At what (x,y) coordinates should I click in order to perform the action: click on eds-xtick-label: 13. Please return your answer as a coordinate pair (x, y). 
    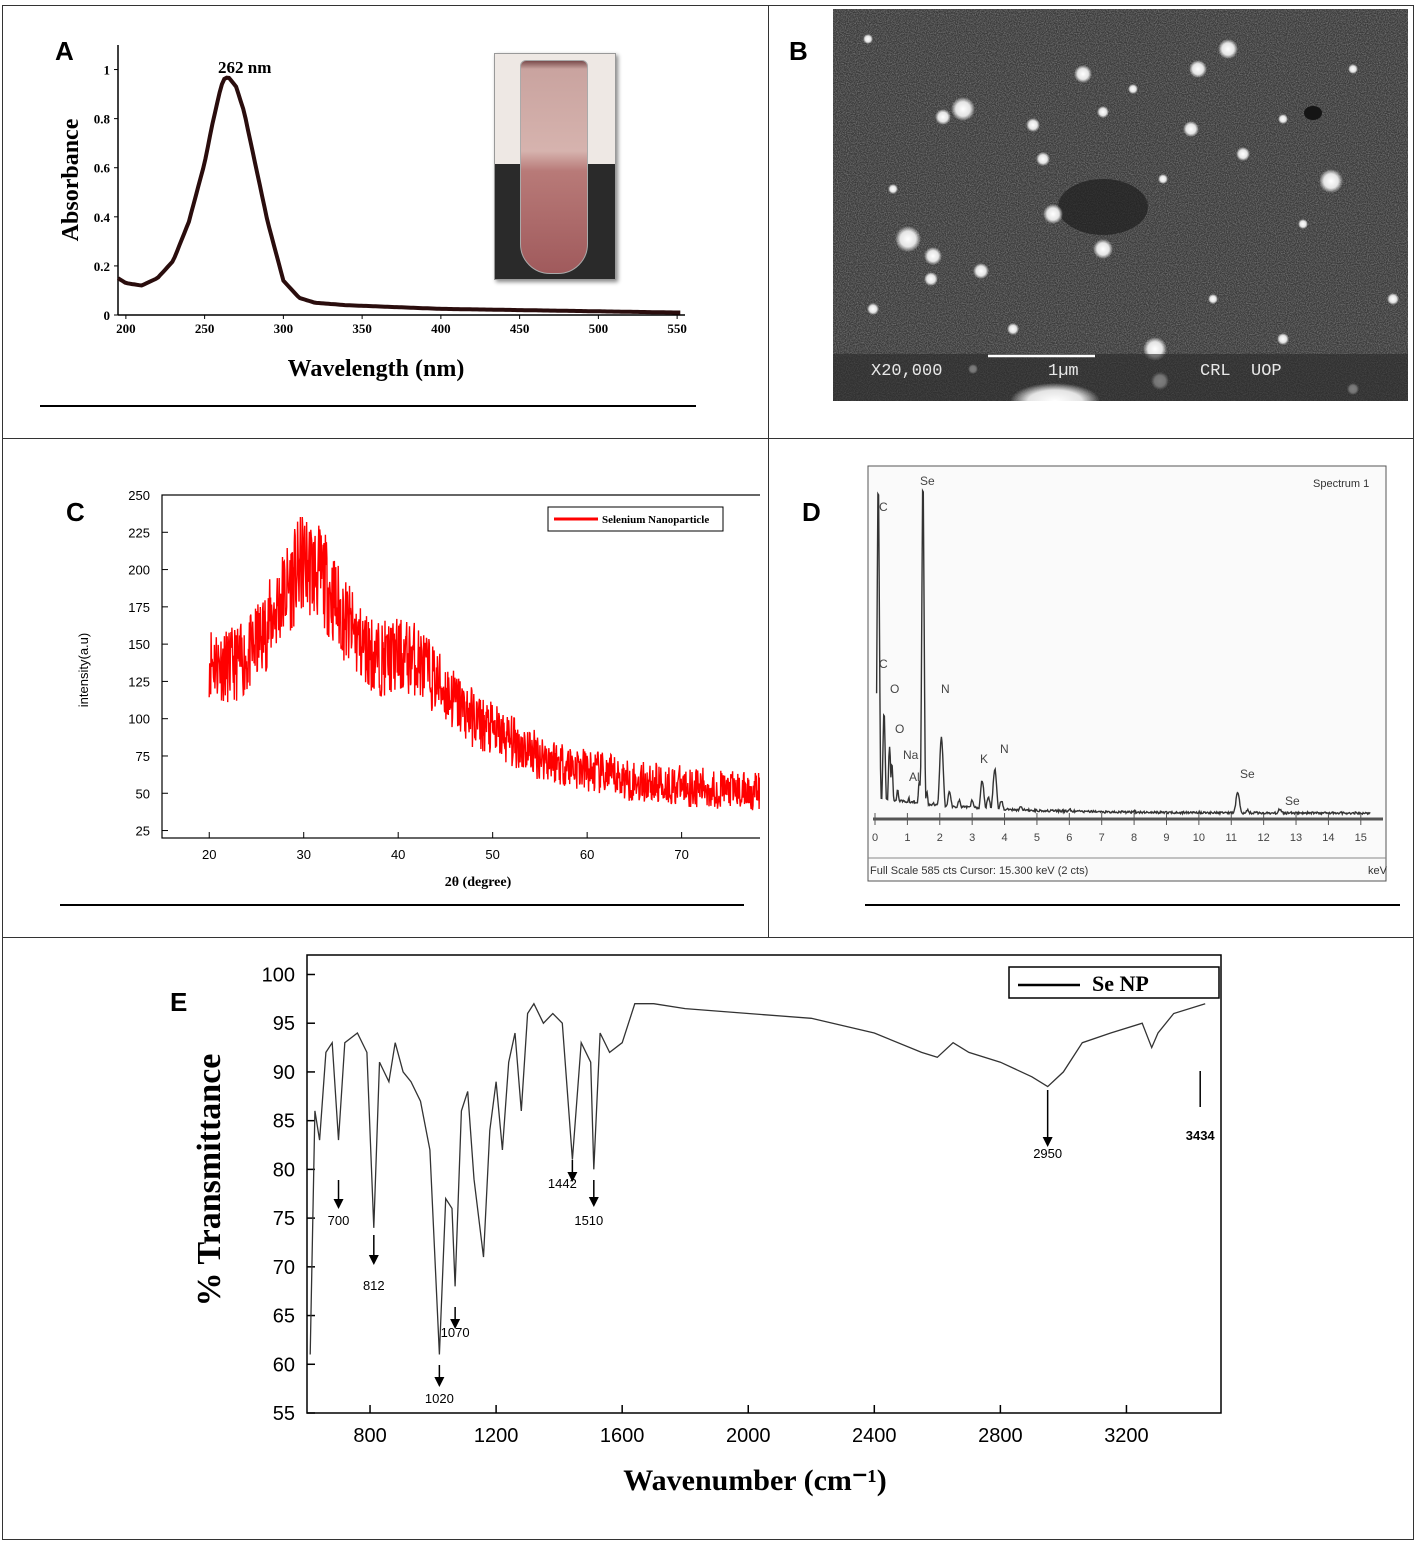
    Looking at the image, I should click on (1296, 838).